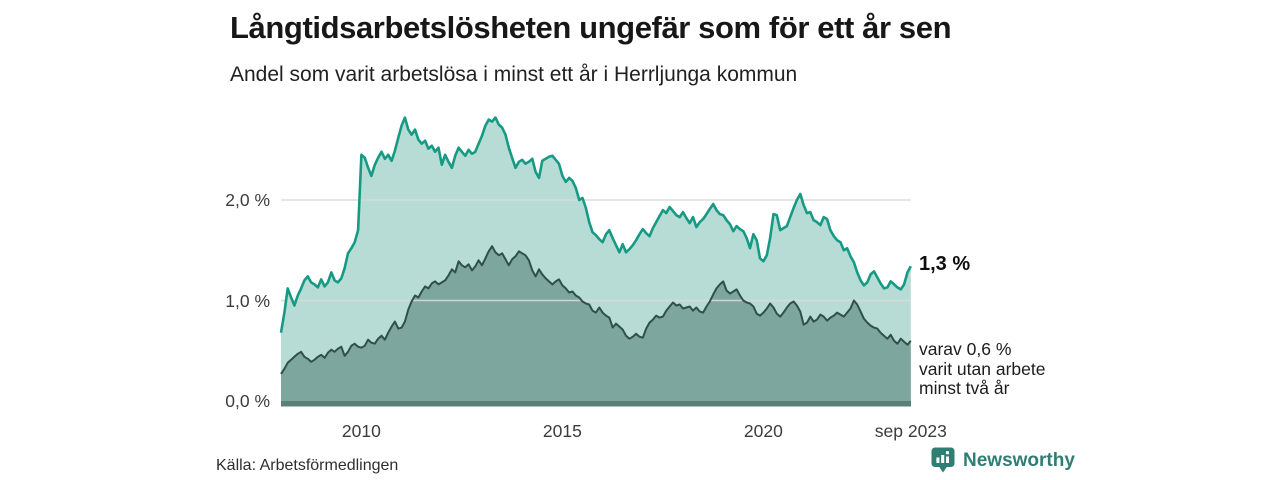  Describe the element at coordinates (247, 200) in the screenshot. I see `y-tick-label: 2,0 %` at that location.